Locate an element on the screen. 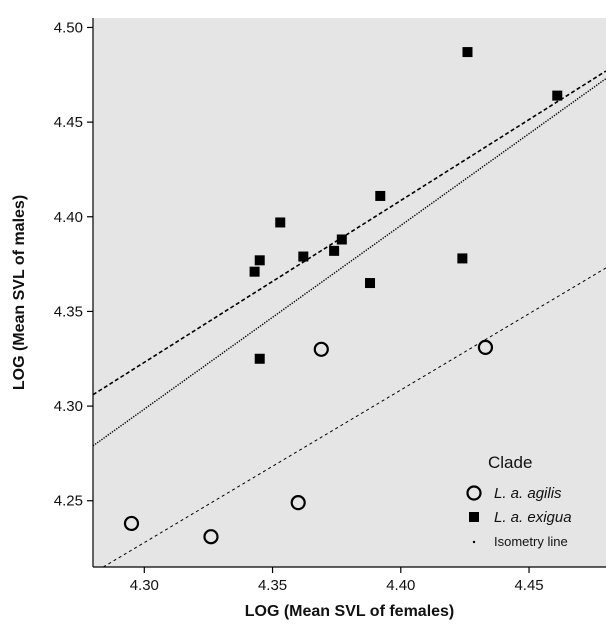 The image size is (606, 626). y-tick-label-3: 4.40 is located at coordinates (68, 217).